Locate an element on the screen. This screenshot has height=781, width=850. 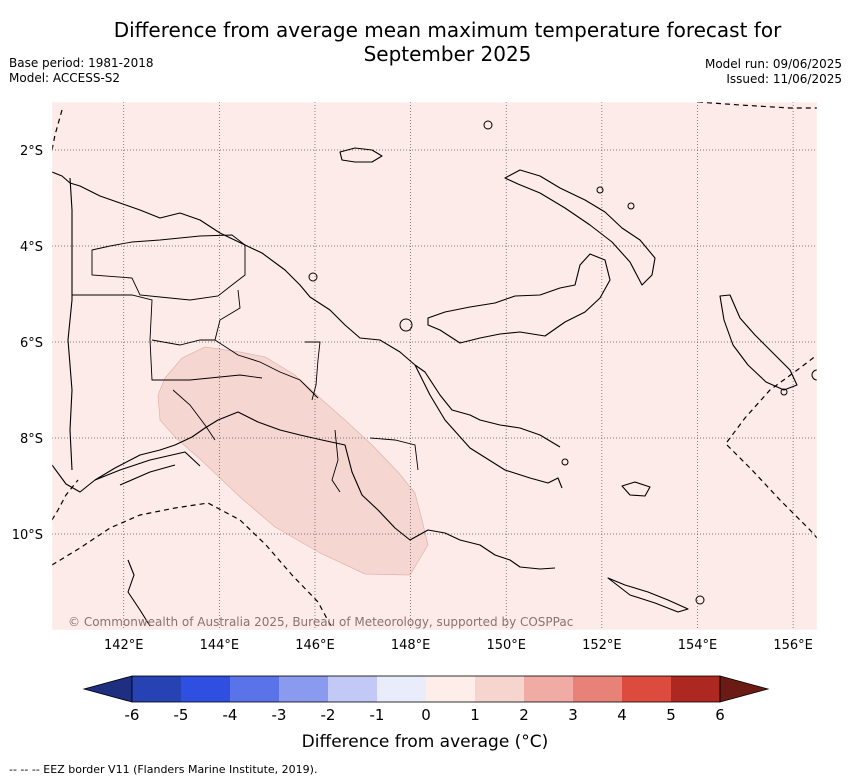
colorbar-tick-label: 1 is located at coordinates (475, 715).